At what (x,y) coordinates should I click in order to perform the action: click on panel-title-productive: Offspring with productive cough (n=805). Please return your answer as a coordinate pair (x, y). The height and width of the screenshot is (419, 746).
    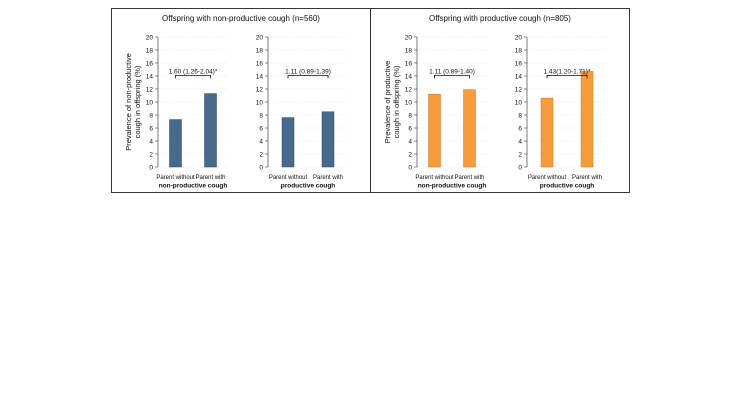
    Looking at the image, I should click on (500, 18).